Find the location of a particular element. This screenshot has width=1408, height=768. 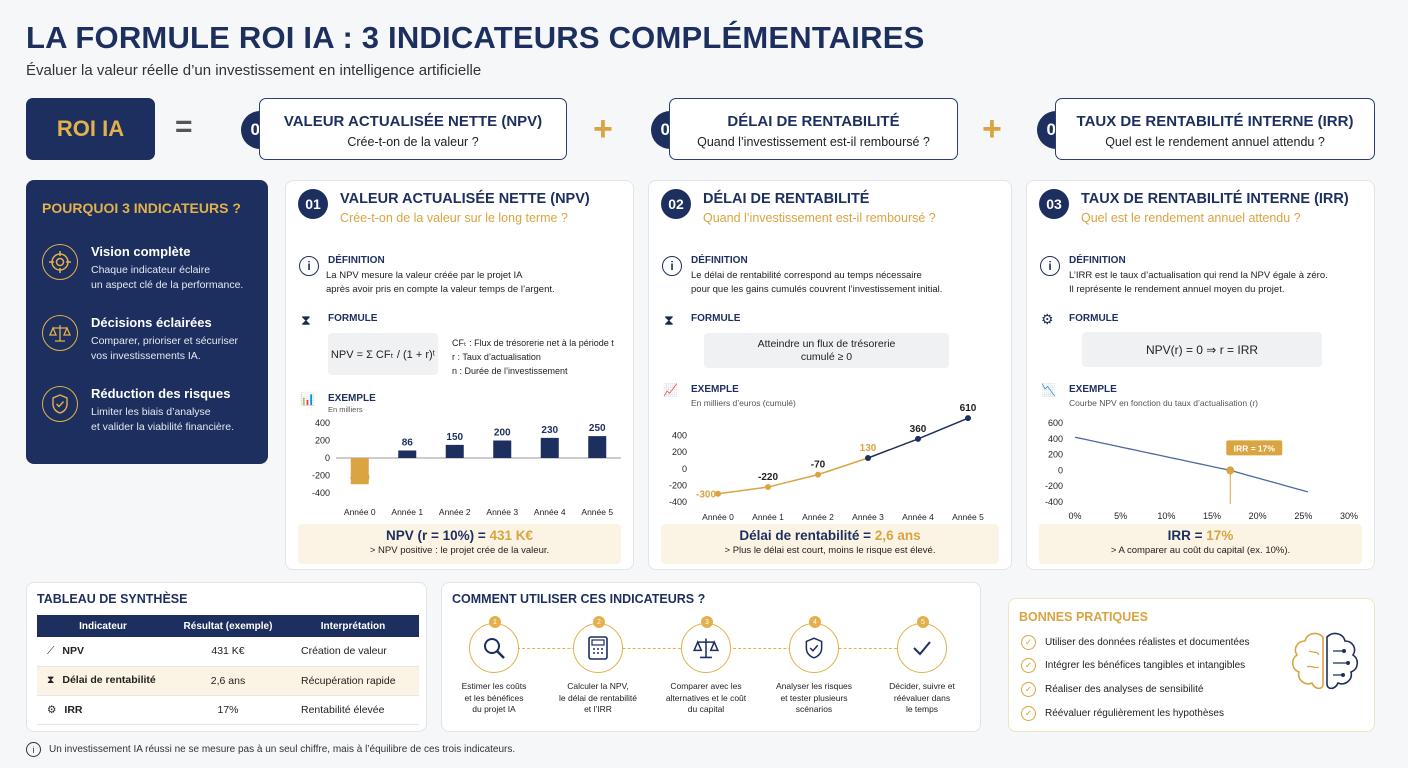

scale-icon is located at coordinates (60, 333).